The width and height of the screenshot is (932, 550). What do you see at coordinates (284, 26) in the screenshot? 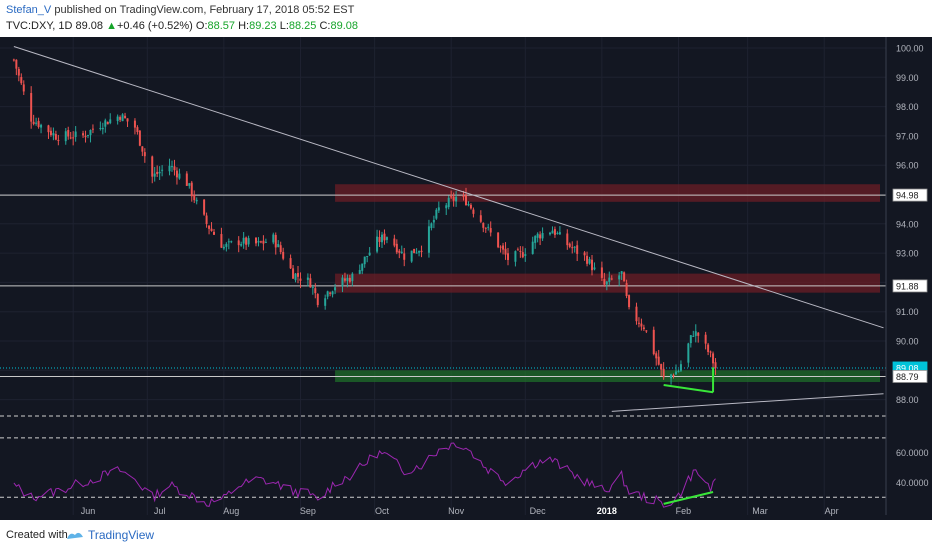
I see `low-label: L:` at bounding box center [284, 26].